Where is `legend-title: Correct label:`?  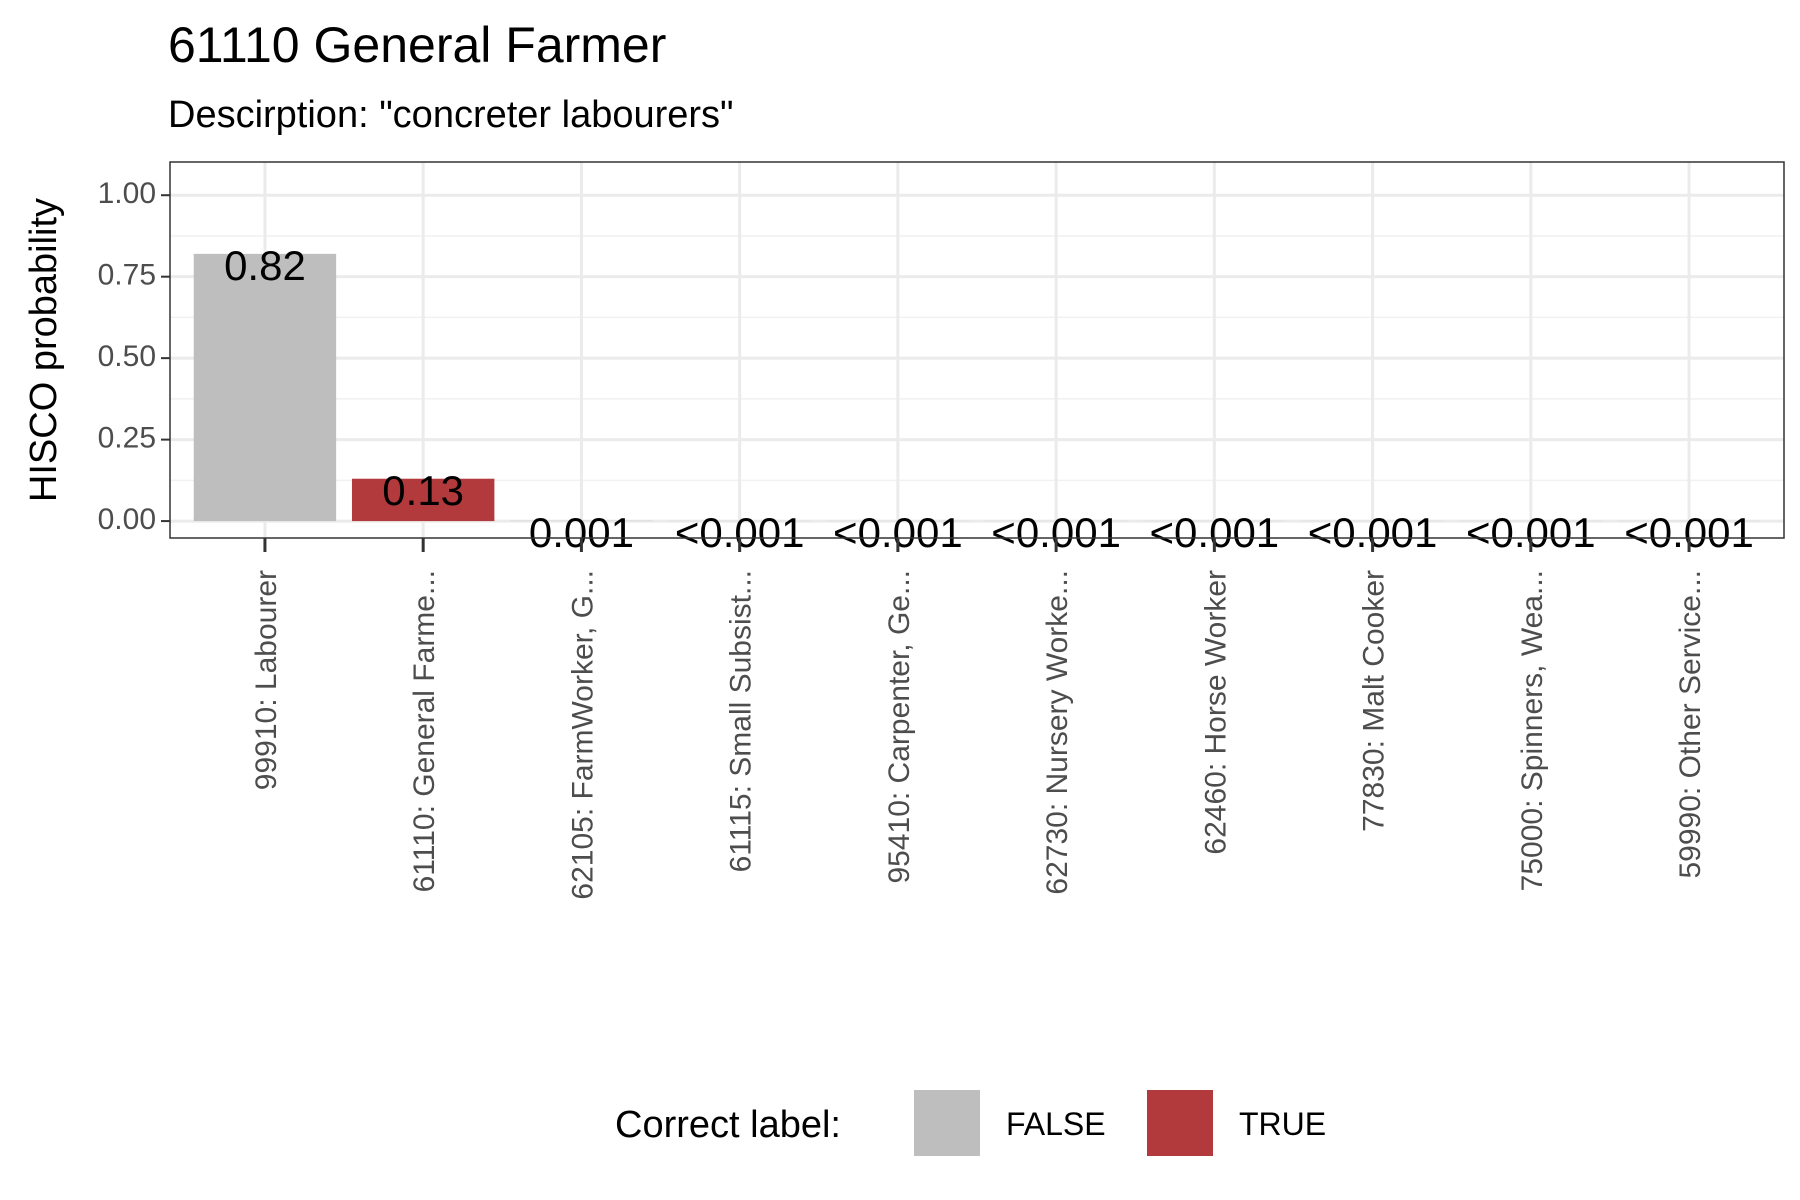
legend-title: Correct label: is located at coordinates (728, 1125).